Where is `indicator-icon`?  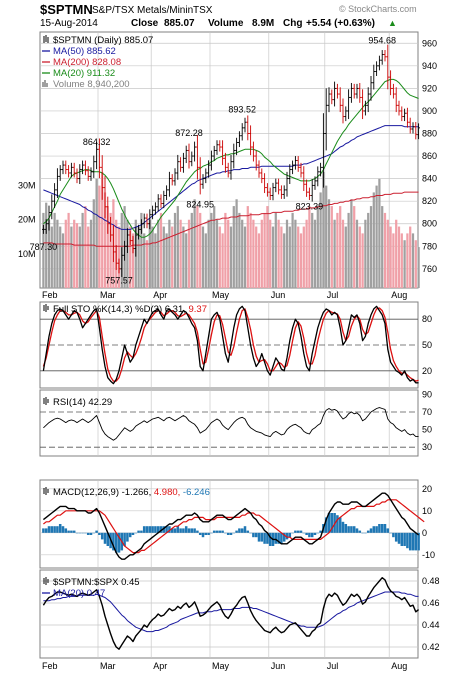
indicator-icon is located at coordinates (46, 491).